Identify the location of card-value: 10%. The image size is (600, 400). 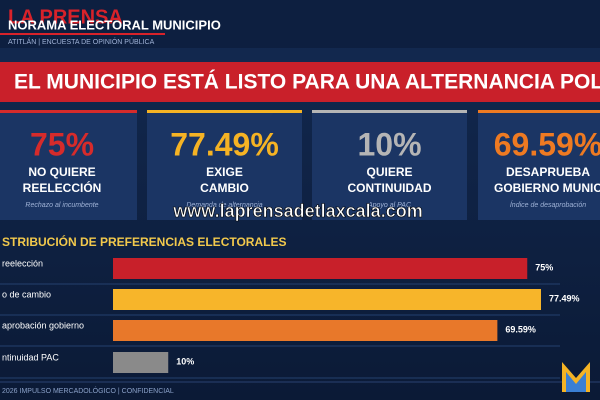
(389, 144).